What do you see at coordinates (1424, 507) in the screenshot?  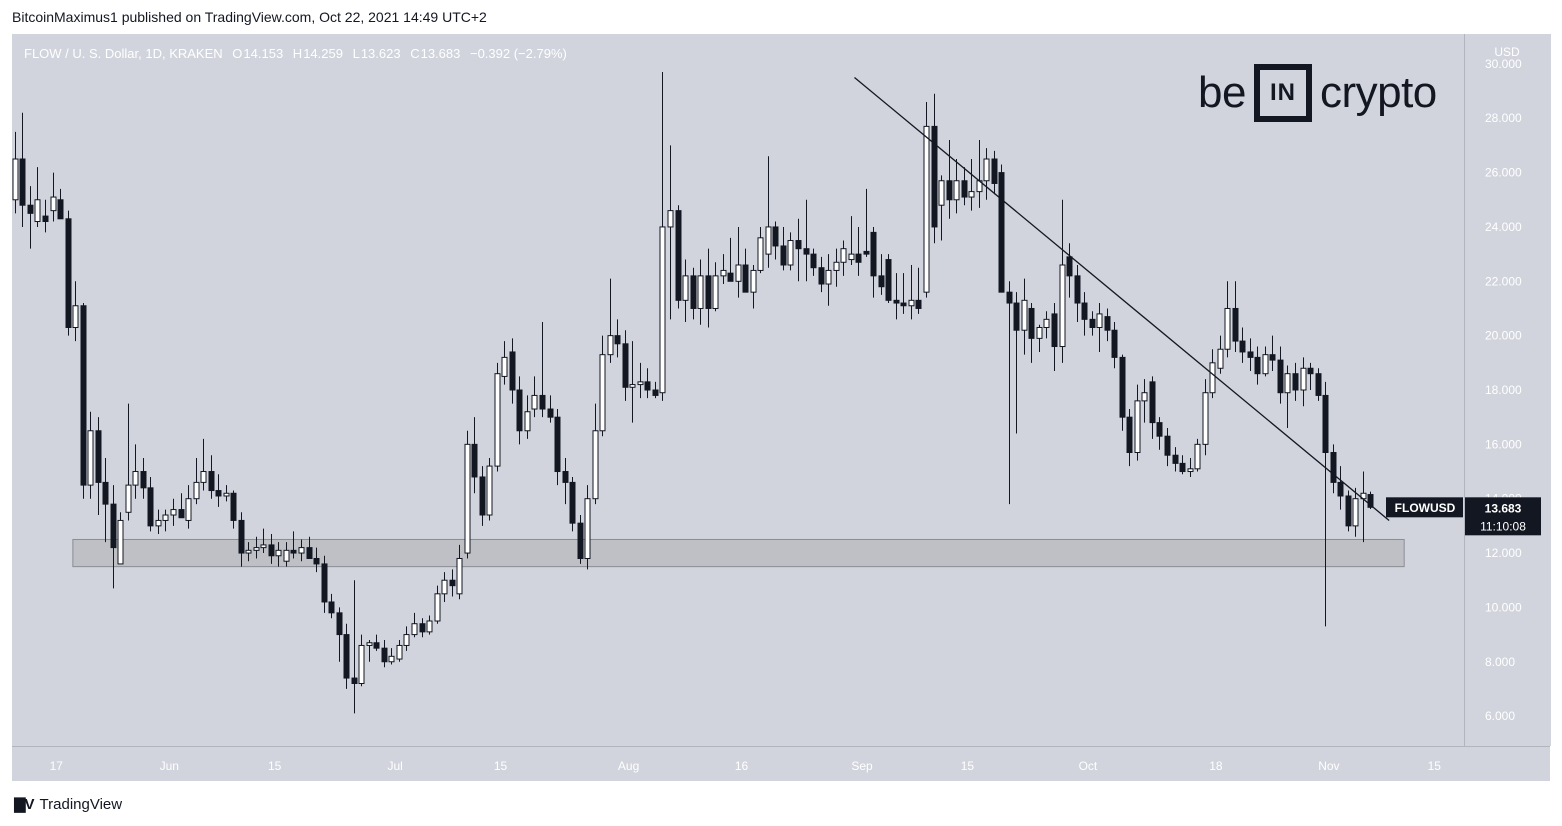 I see `symbol-tag: FLOWUSD` at bounding box center [1424, 507].